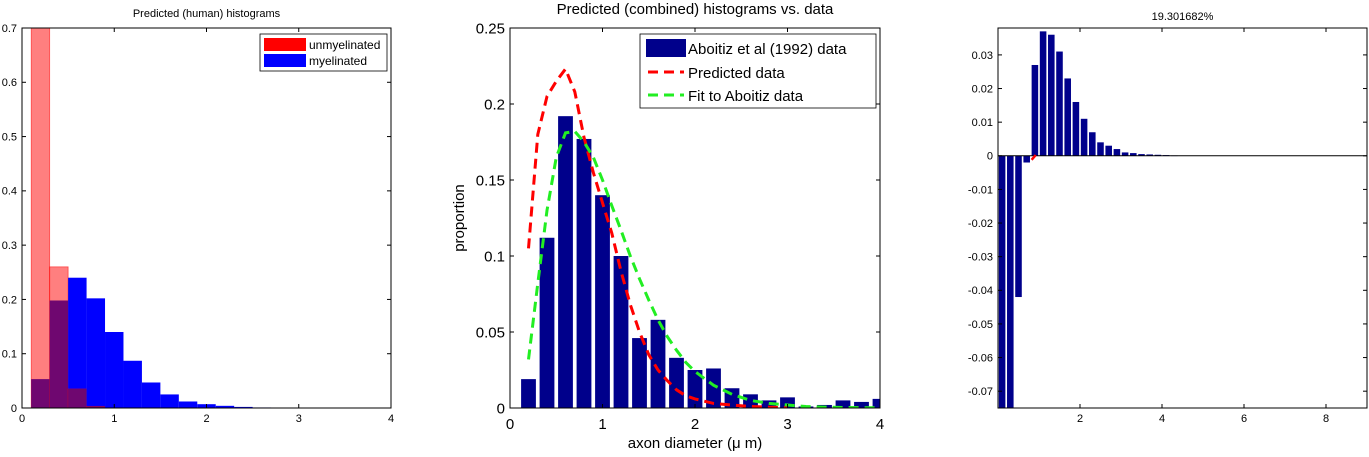 This screenshot has width=1369, height=457. I want to click on panel3-ytick-label: -0.06, so click(980, 358).